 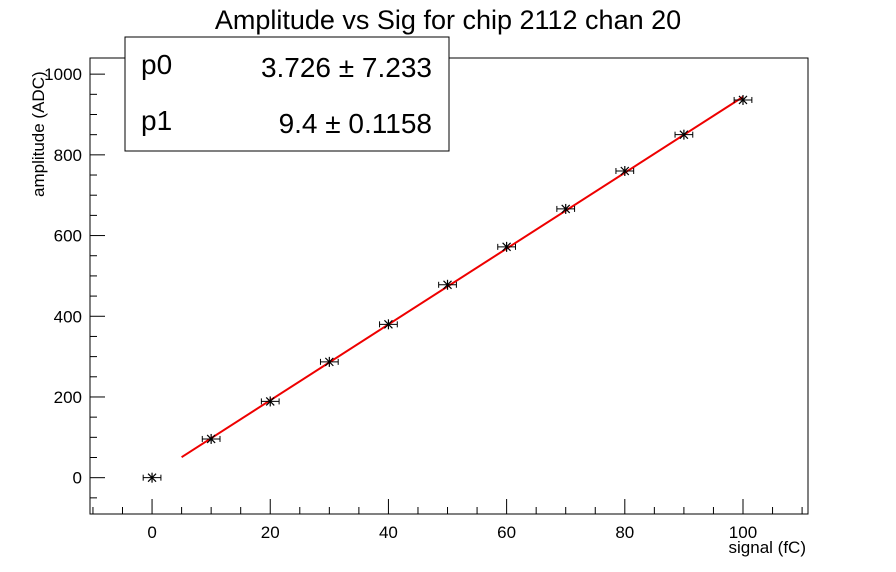 I want to click on x-tick-label: 80, so click(x=624, y=532).